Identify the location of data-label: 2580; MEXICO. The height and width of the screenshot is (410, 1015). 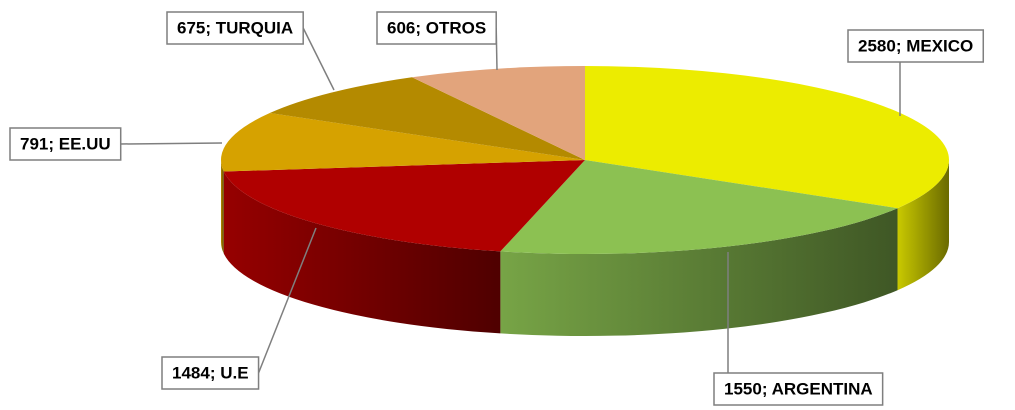
(915, 45).